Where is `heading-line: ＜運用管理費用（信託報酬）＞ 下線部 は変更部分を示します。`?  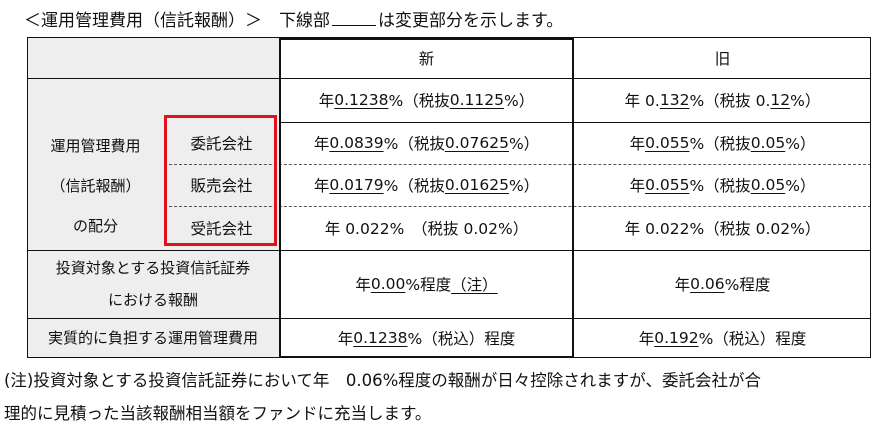 heading-line: ＜運用管理費用（信託報酬）＞ 下線部 は変更部分を示します。 is located at coordinates (293, 21).